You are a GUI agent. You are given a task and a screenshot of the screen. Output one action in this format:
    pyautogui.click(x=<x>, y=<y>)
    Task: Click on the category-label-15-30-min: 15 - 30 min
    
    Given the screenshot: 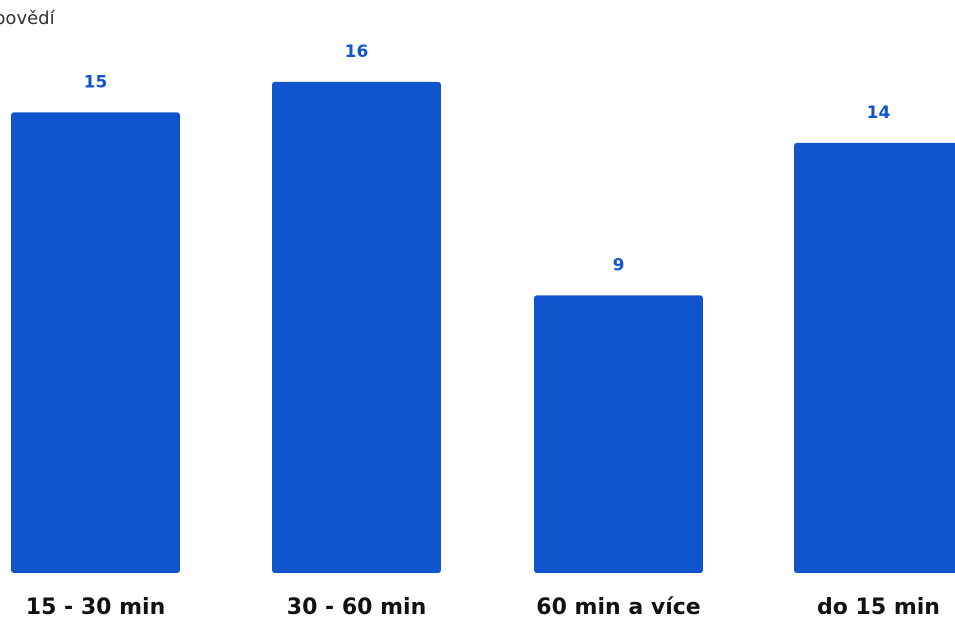 What is the action you would take?
    pyautogui.click(x=95, y=606)
    